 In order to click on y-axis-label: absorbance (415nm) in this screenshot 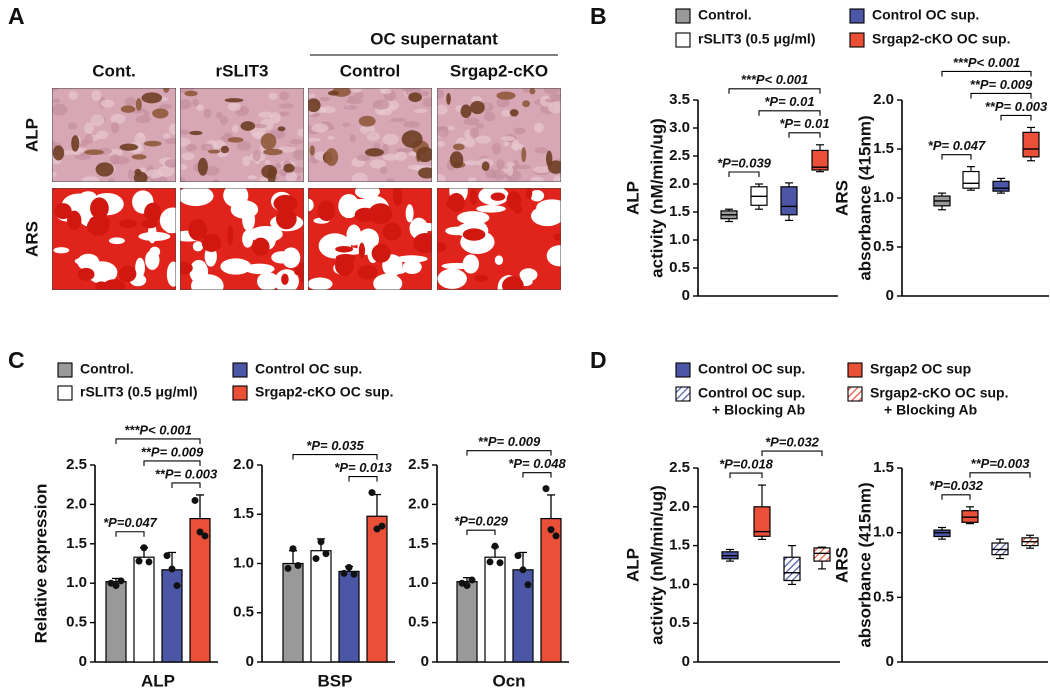, I will do `click(864, 197)`.